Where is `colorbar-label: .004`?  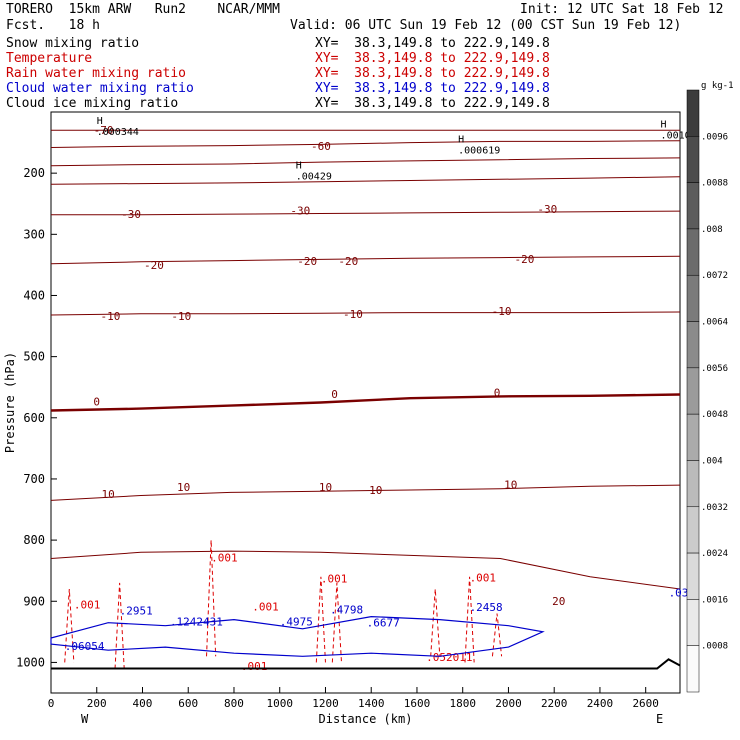
colorbar-label: .004 is located at coordinates (712, 461).